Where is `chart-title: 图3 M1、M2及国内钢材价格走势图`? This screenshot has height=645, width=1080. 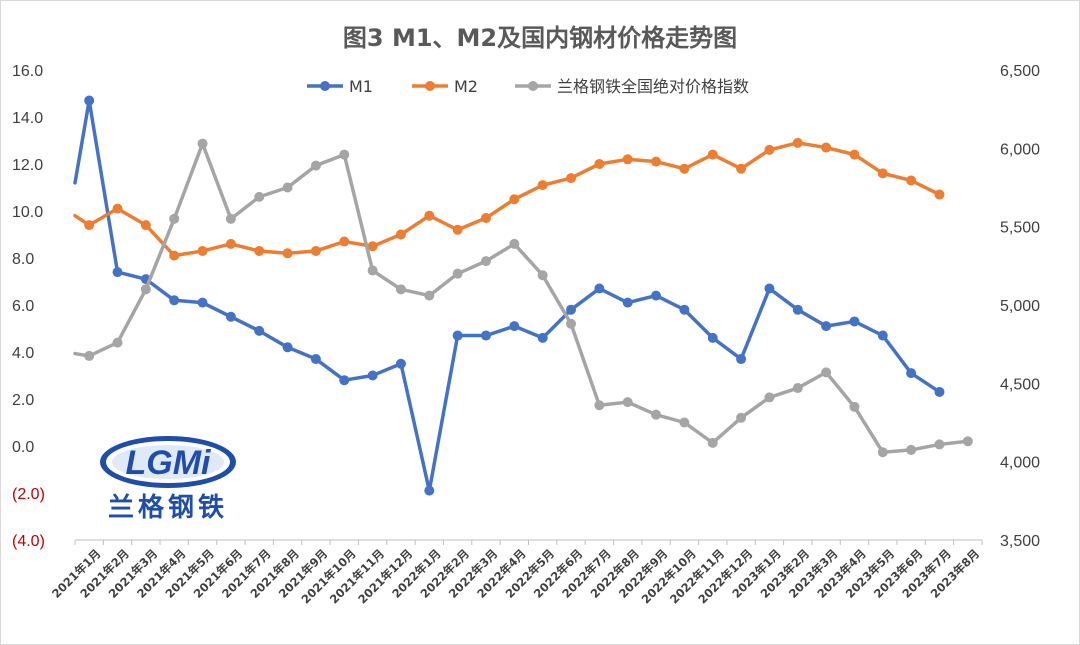
chart-title: 图3 M1、M2及国内钢材价格走势图 is located at coordinates (540, 38).